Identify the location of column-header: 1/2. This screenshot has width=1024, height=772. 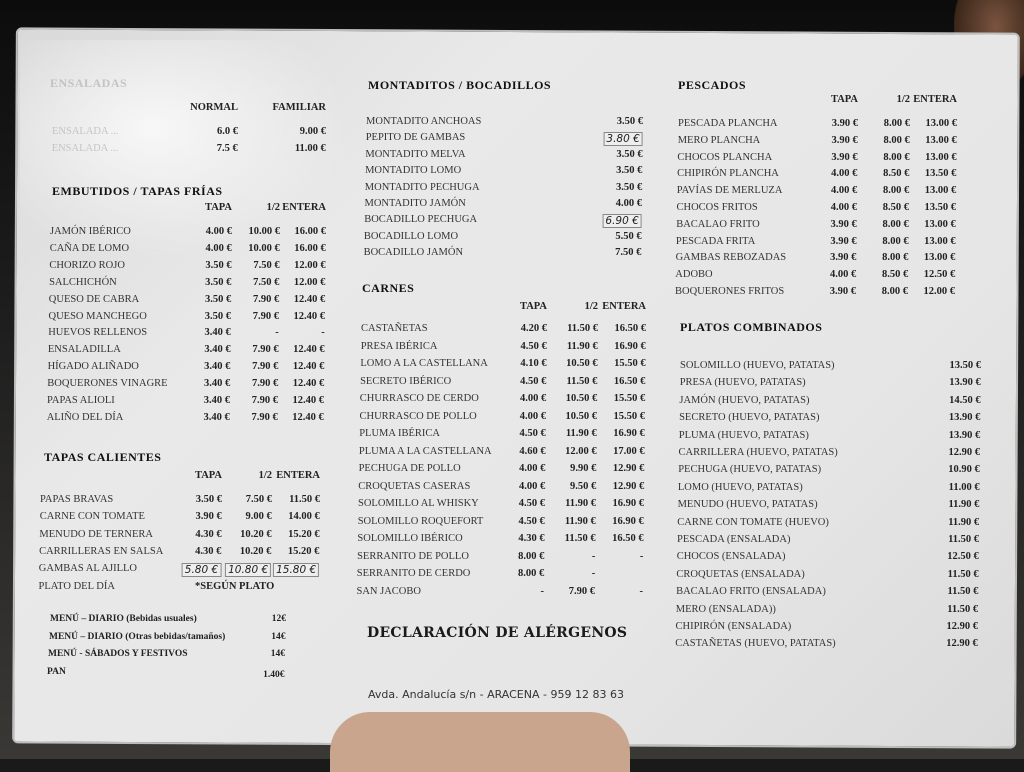
(591, 306).